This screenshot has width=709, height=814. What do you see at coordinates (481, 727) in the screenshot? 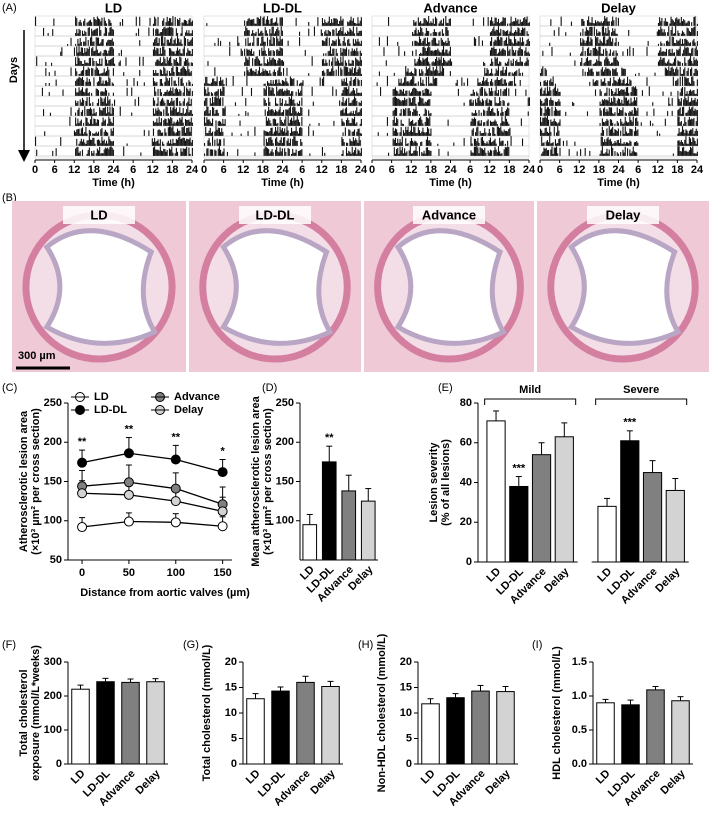
I see `bar` at bounding box center [481, 727].